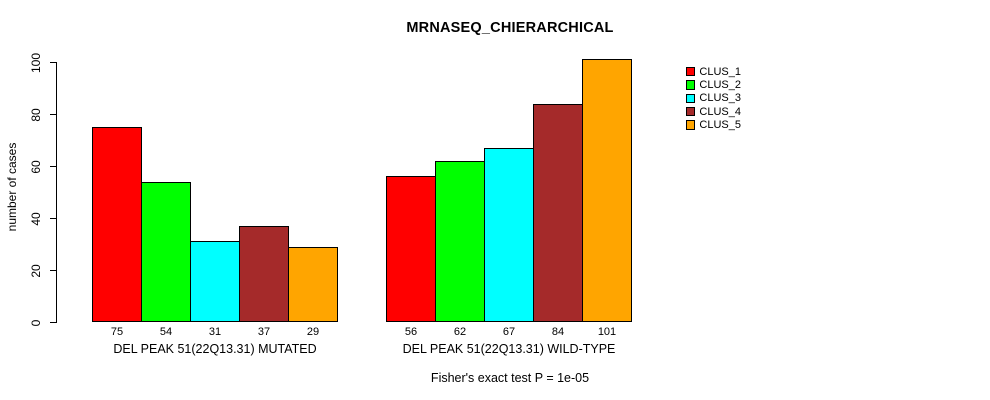 This screenshot has height=400, width=990. What do you see at coordinates (720, 71) in the screenshot?
I see `legend-label: CLUS_1` at bounding box center [720, 71].